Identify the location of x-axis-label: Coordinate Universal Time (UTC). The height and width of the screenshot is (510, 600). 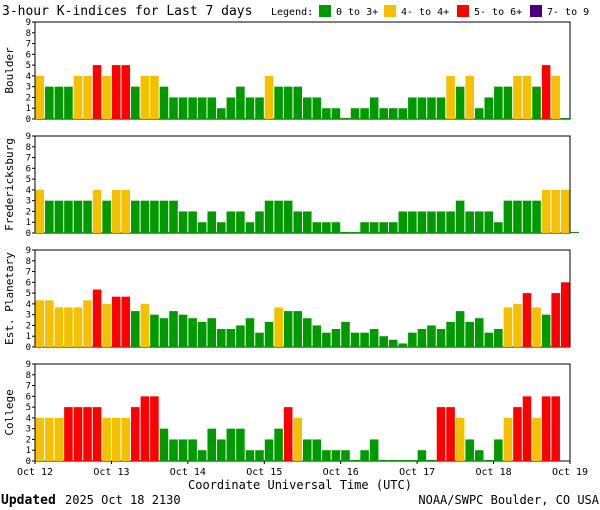
(300, 485).